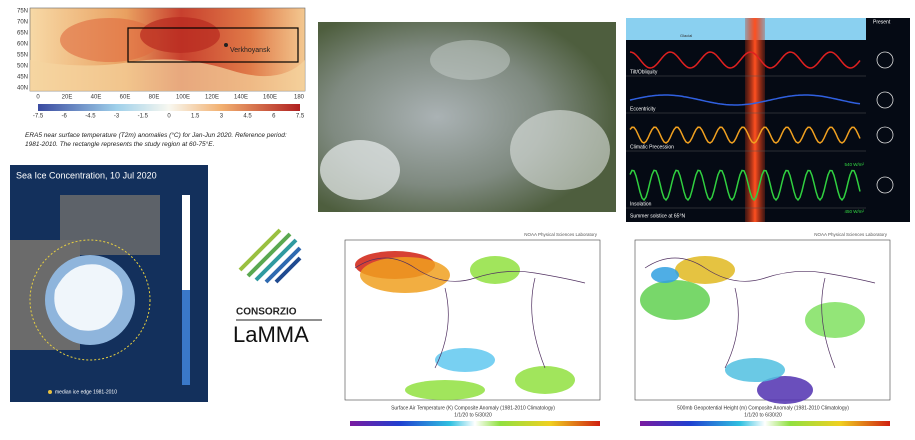 This screenshot has width=915, height=440. What do you see at coordinates (266, 312) in the screenshot?
I see `logo-line1: CONSORZIO` at bounding box center [266, 312].